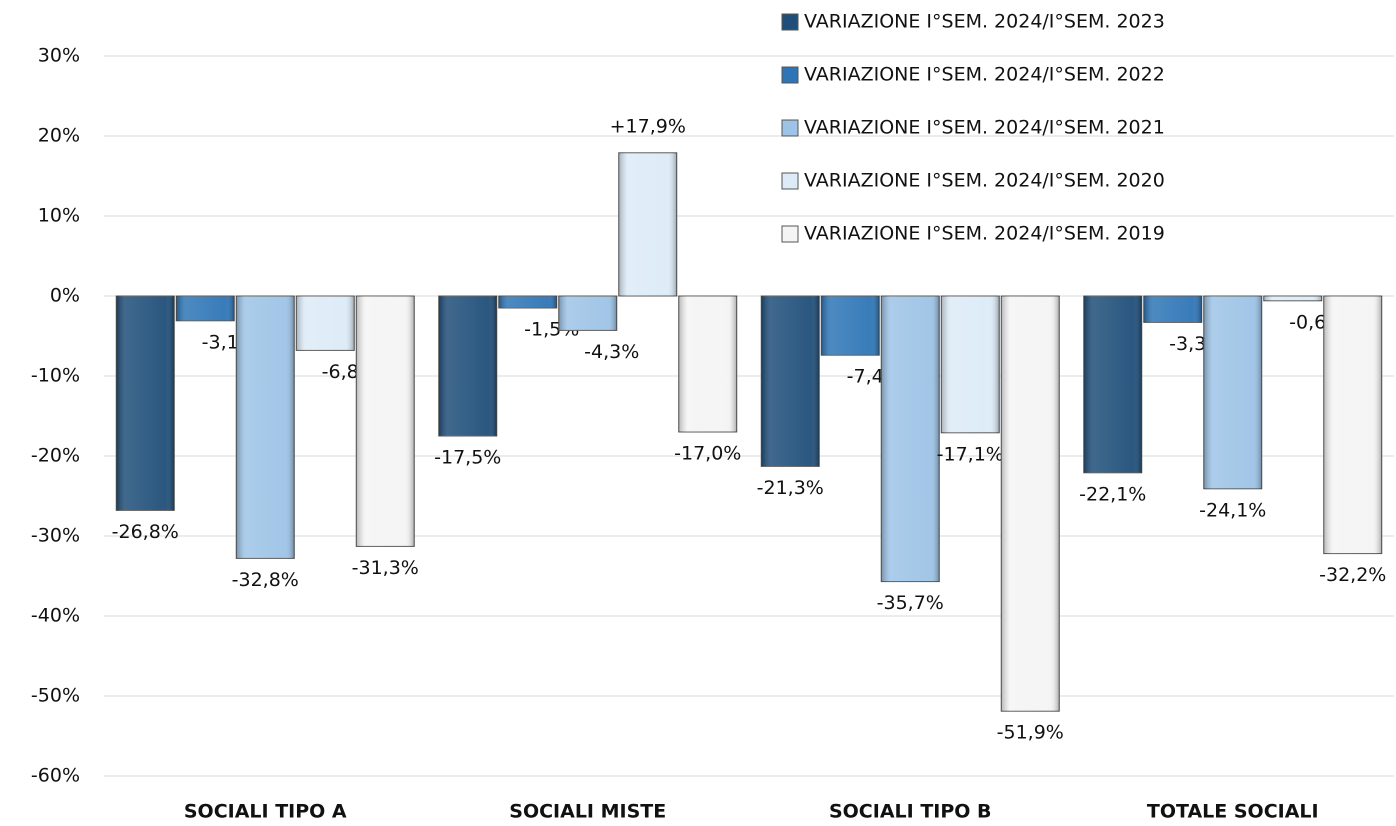  What do you see at coordinates (790, 488) in the screenshot?
I see `value-label: -21,3%` at bounding box center [790, 488].